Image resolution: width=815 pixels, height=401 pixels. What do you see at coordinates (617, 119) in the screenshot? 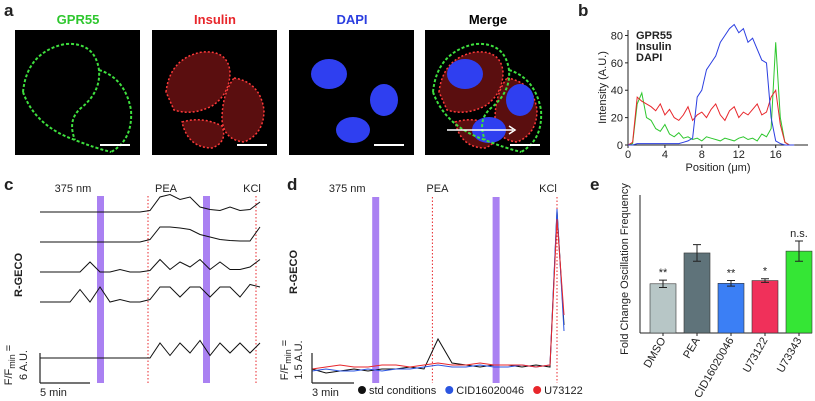
I see `y-tick-label: 20` at bounding box center [617, 119].